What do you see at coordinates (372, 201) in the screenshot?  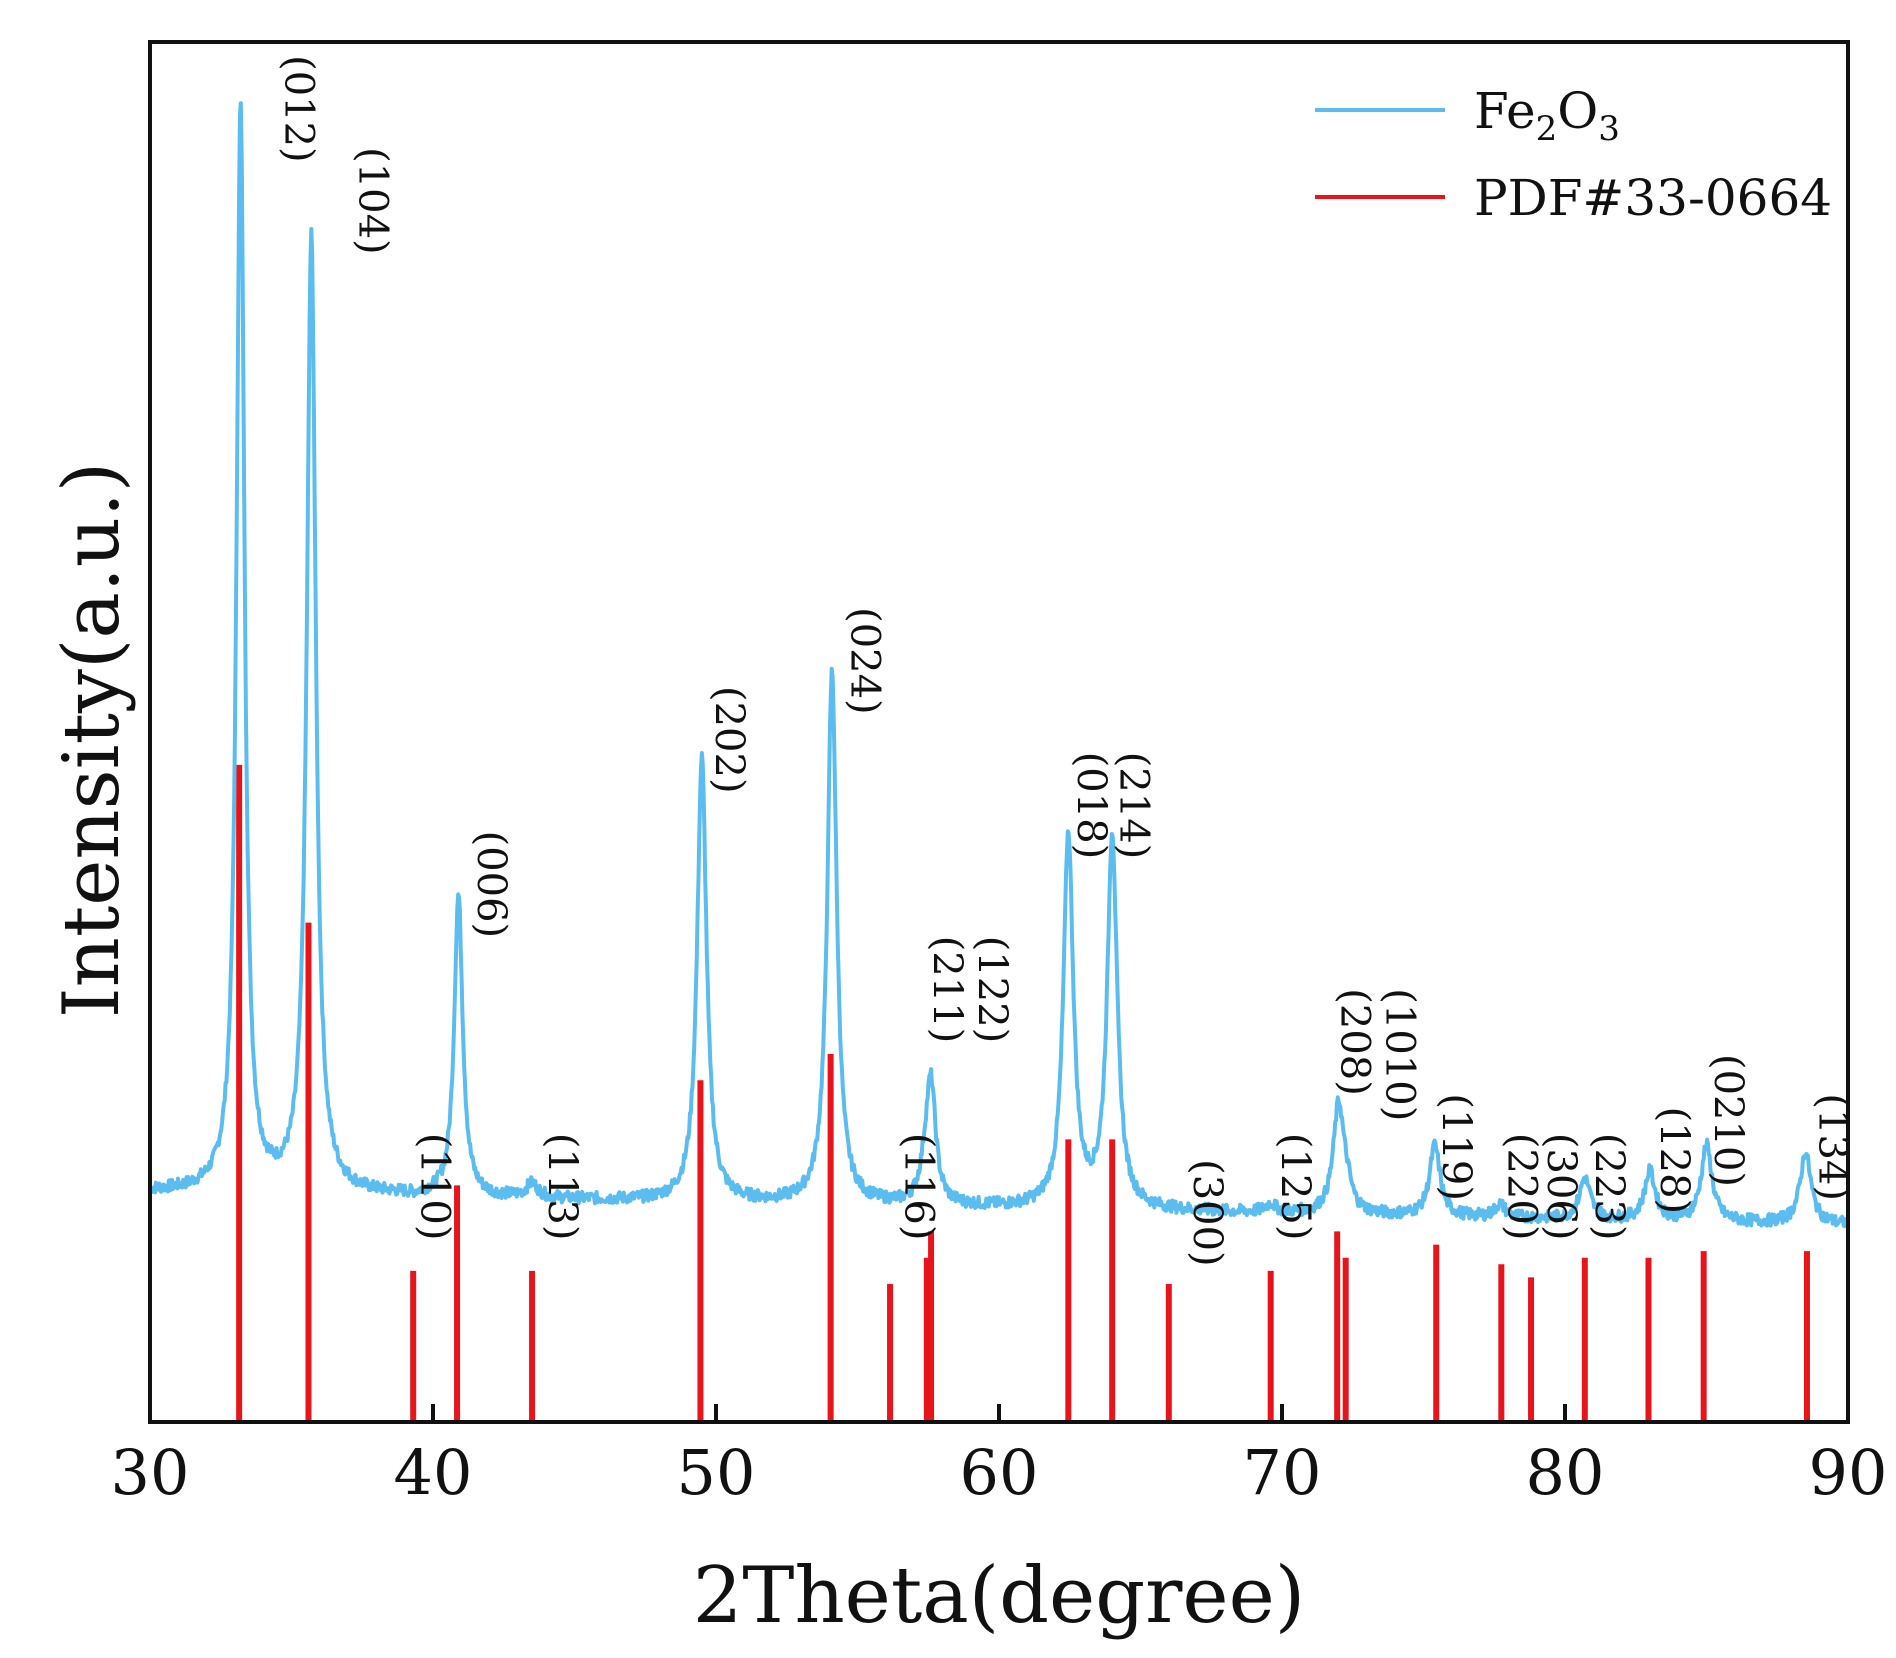 I see `peak-annotation: (104)` at bounding box center [372, 201].